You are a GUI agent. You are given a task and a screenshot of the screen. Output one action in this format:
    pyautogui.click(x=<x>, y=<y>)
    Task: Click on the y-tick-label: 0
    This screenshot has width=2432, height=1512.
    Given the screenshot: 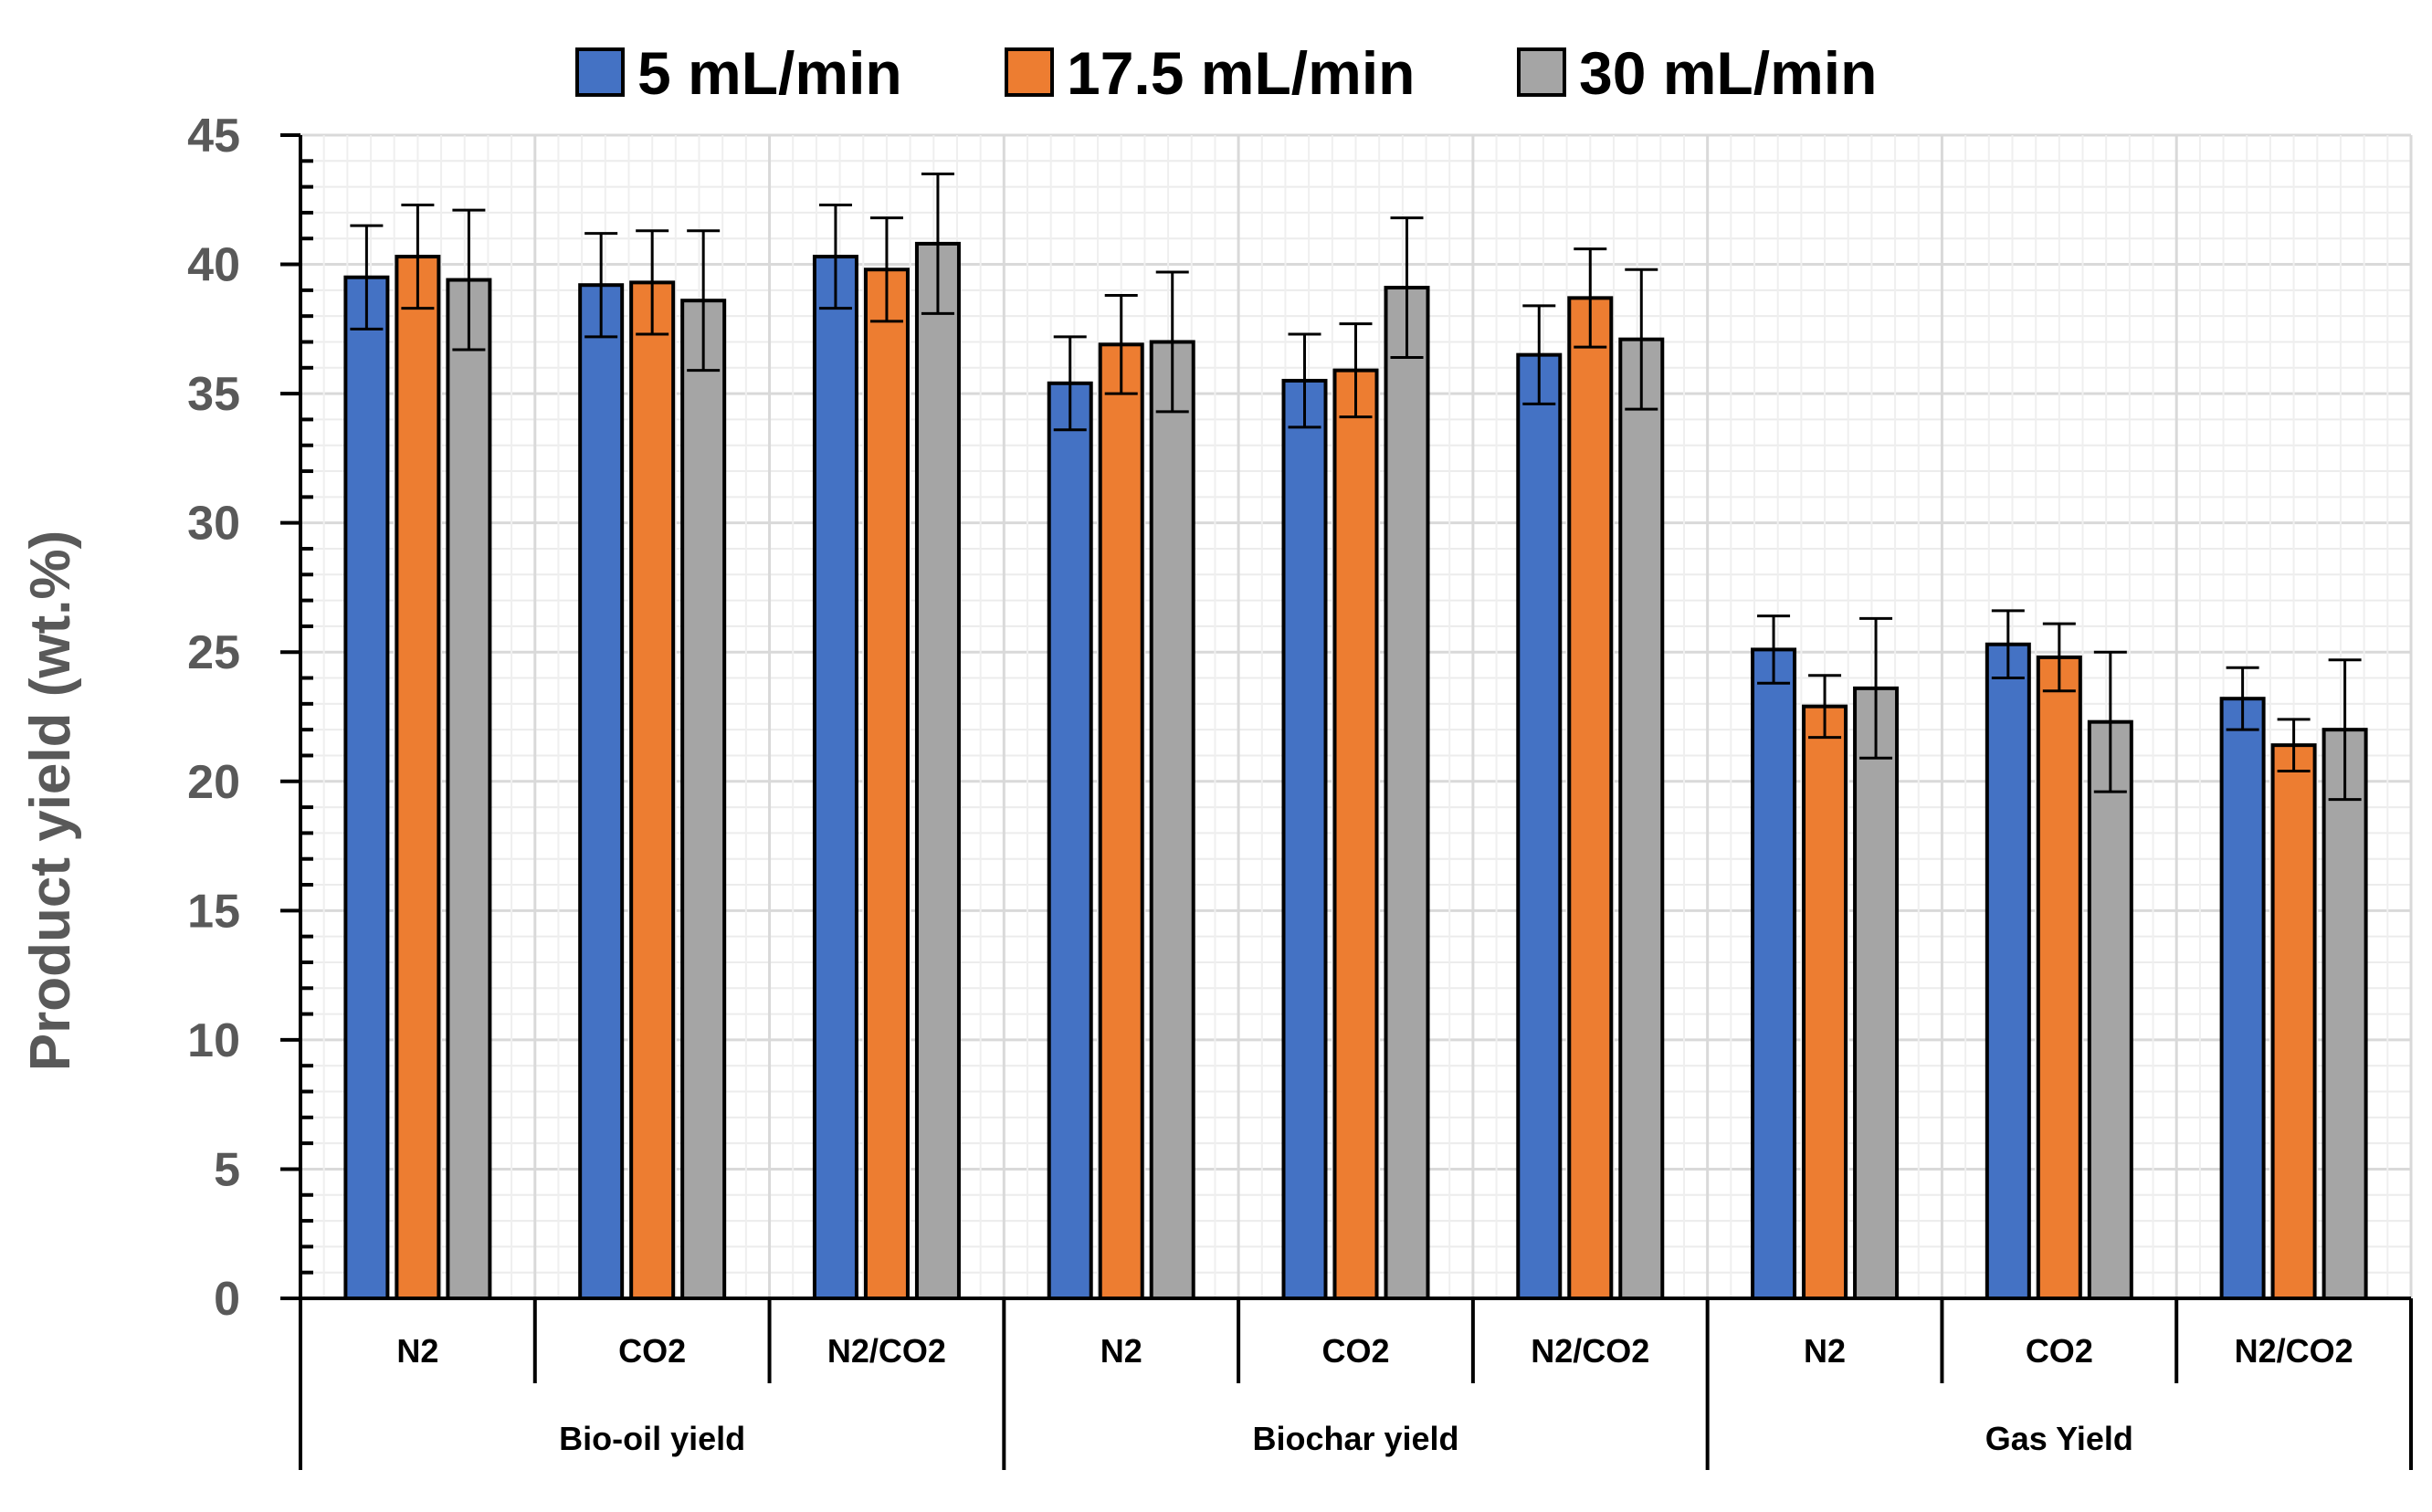 What is the action you would take?
    pyautogui.click(x=227, y=1299)
    